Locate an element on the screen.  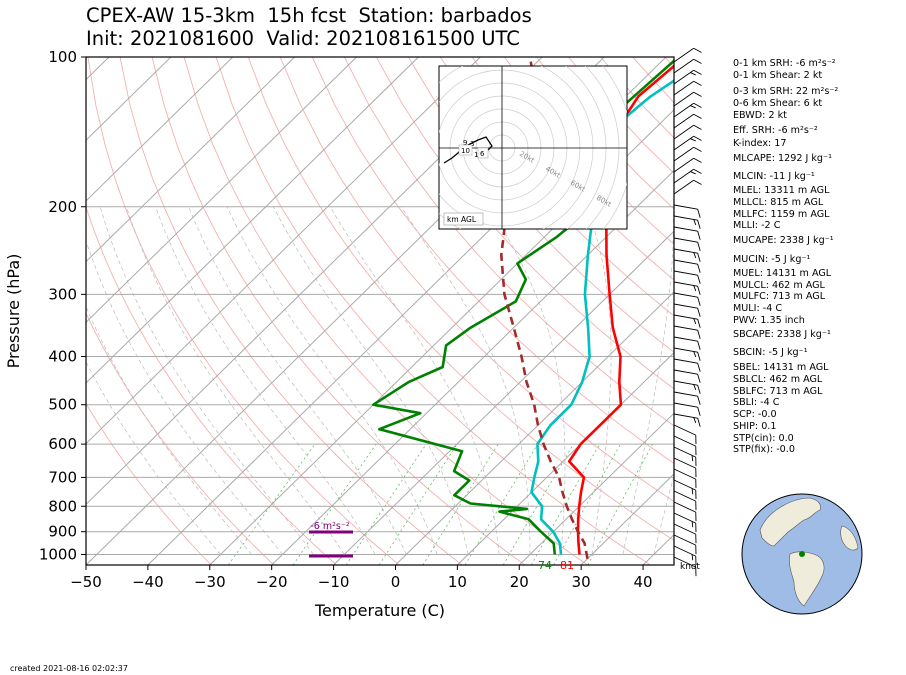
index-kindex: K-index: 17 is located at coordinates (760, 143).